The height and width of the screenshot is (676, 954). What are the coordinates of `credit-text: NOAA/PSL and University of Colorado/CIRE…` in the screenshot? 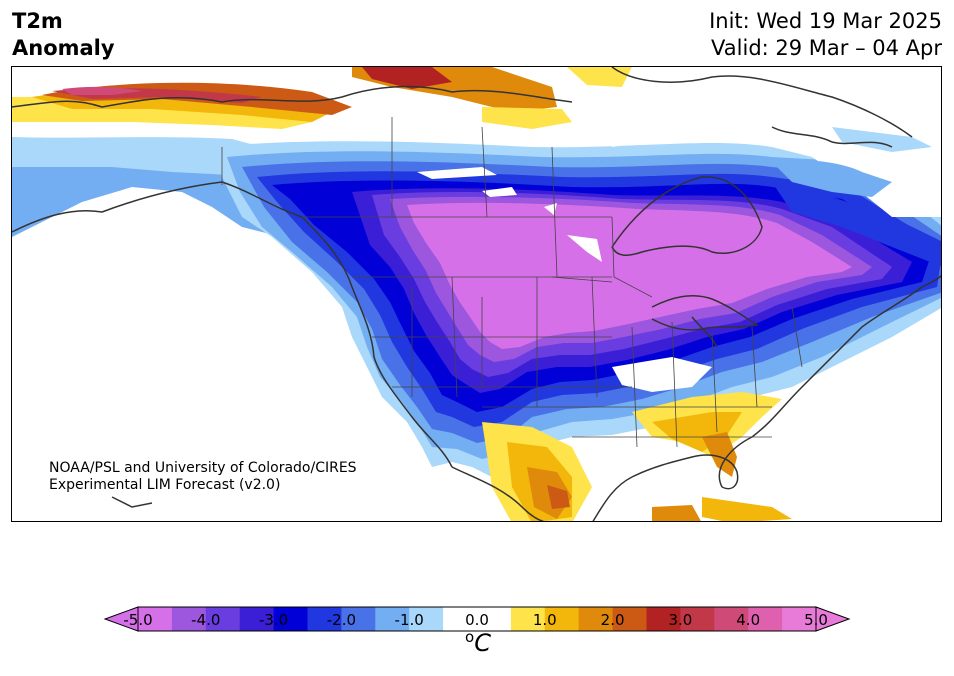 It's located at (203, 477).